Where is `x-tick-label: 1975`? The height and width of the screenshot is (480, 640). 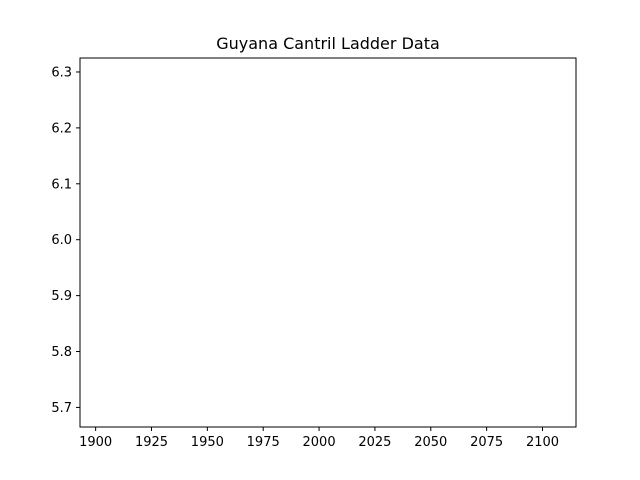
x-tick-label: 1975 is located at coordinates (263, 442).